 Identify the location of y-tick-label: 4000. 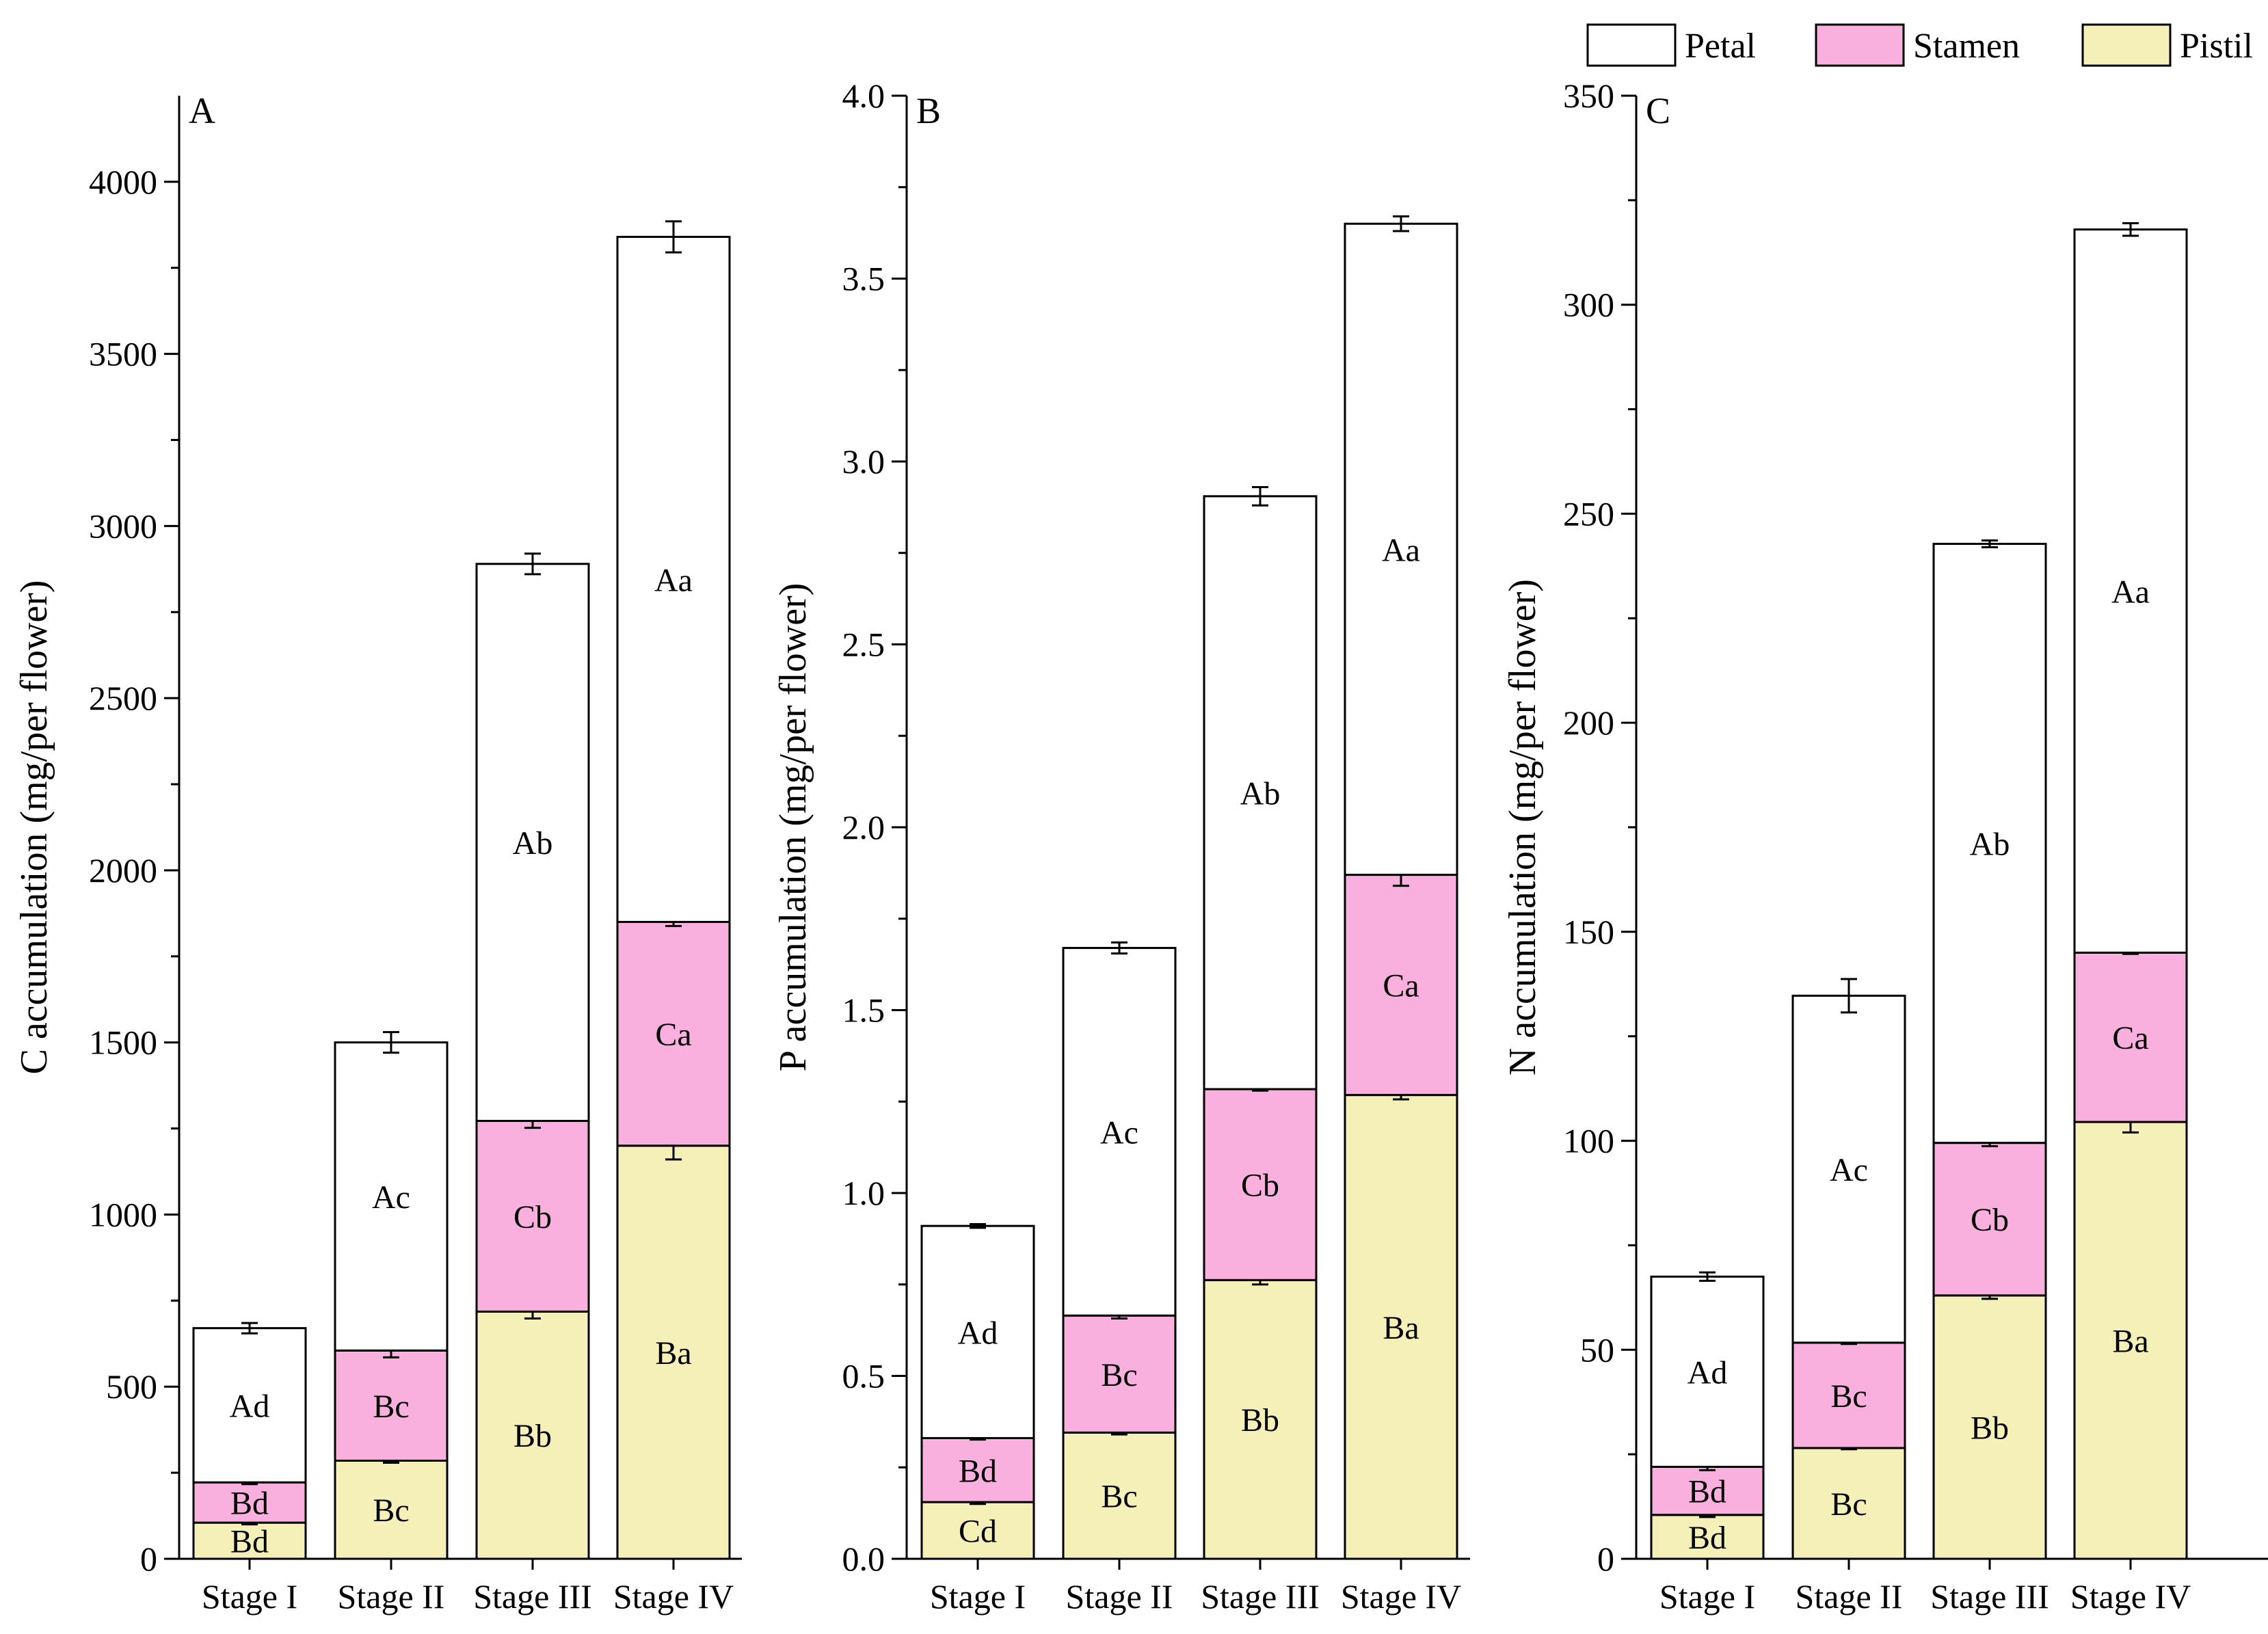
(123, 182).